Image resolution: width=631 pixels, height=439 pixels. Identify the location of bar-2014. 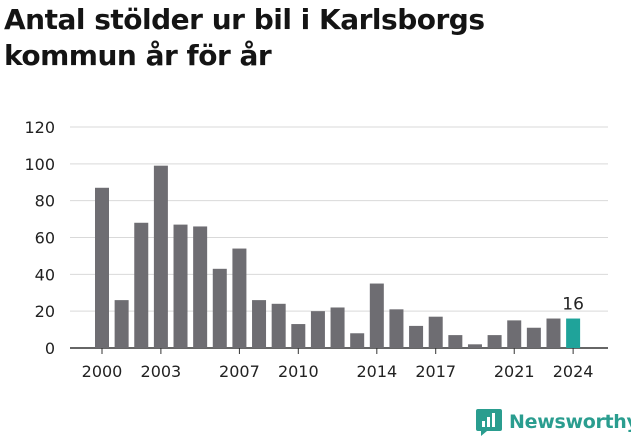
(376, 315).